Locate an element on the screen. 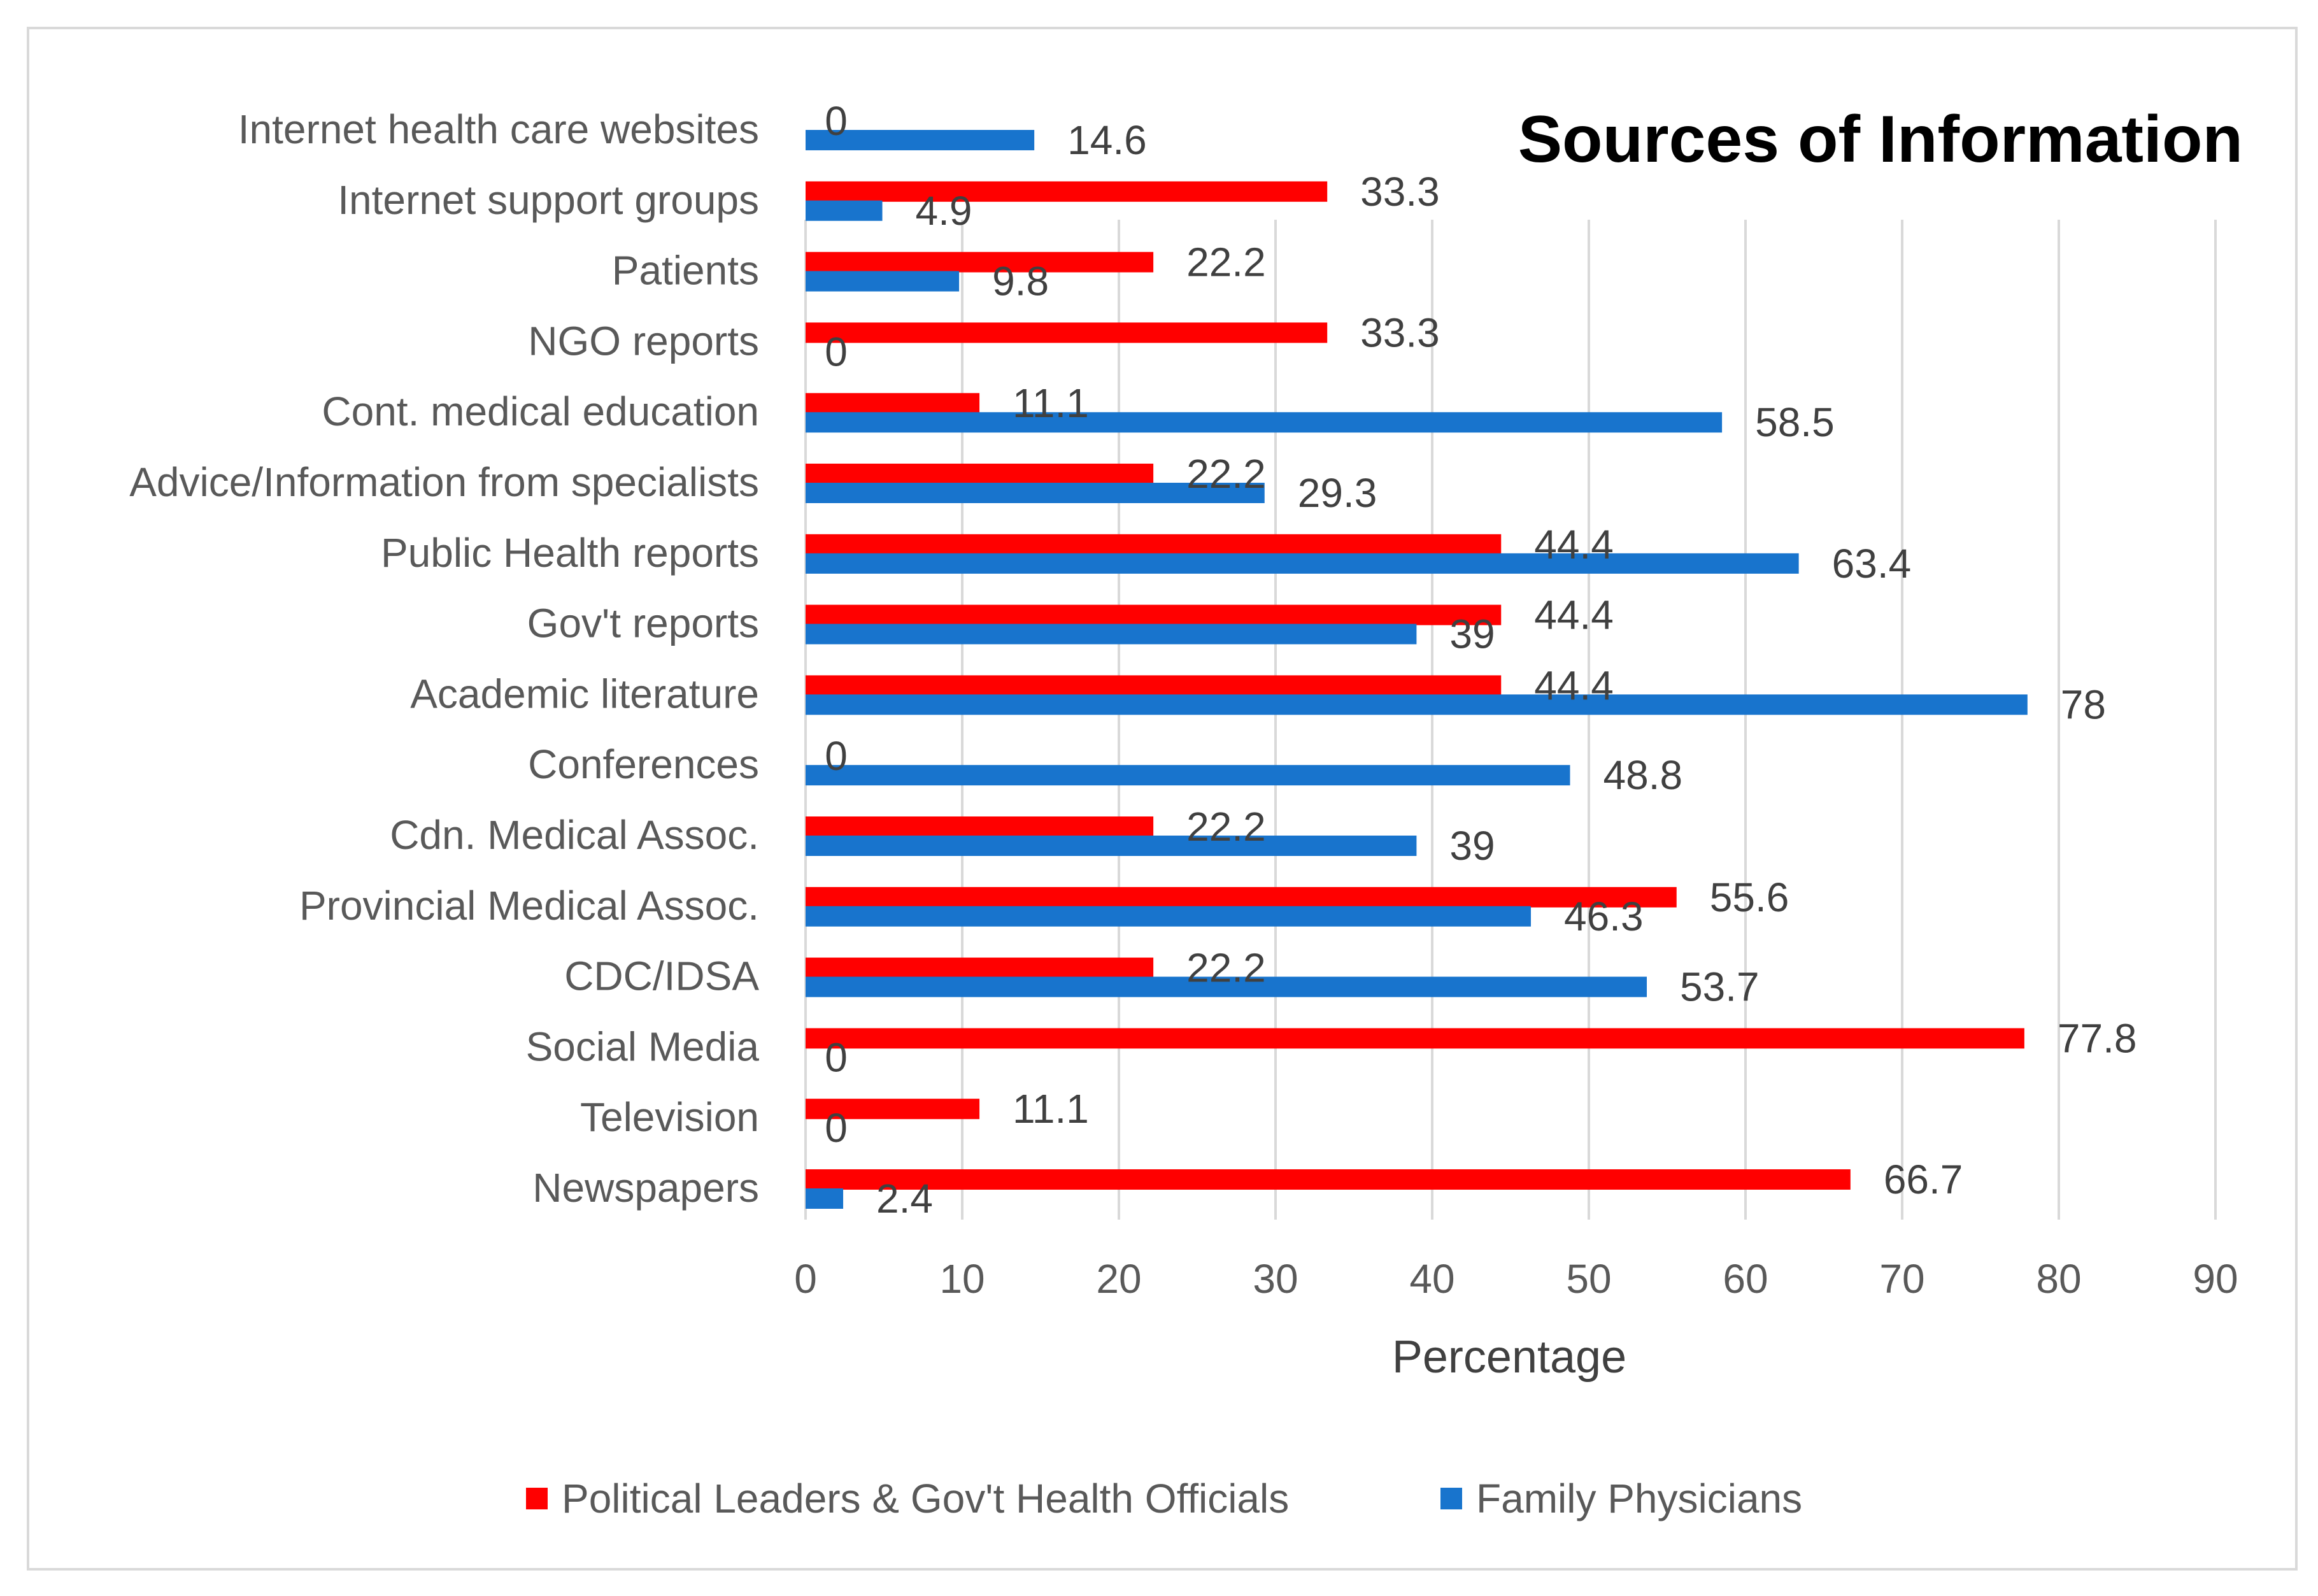  x-tick-label: 50 is located at coordinates (1588, 1279).